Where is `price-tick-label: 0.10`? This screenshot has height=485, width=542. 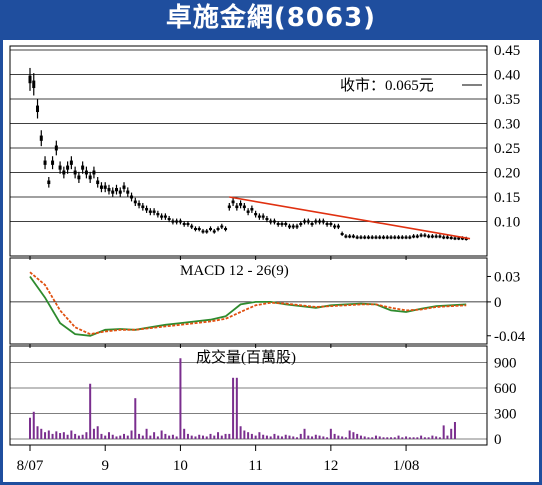 price-tick-label: 0.10 is located at coordinates (507, 223).